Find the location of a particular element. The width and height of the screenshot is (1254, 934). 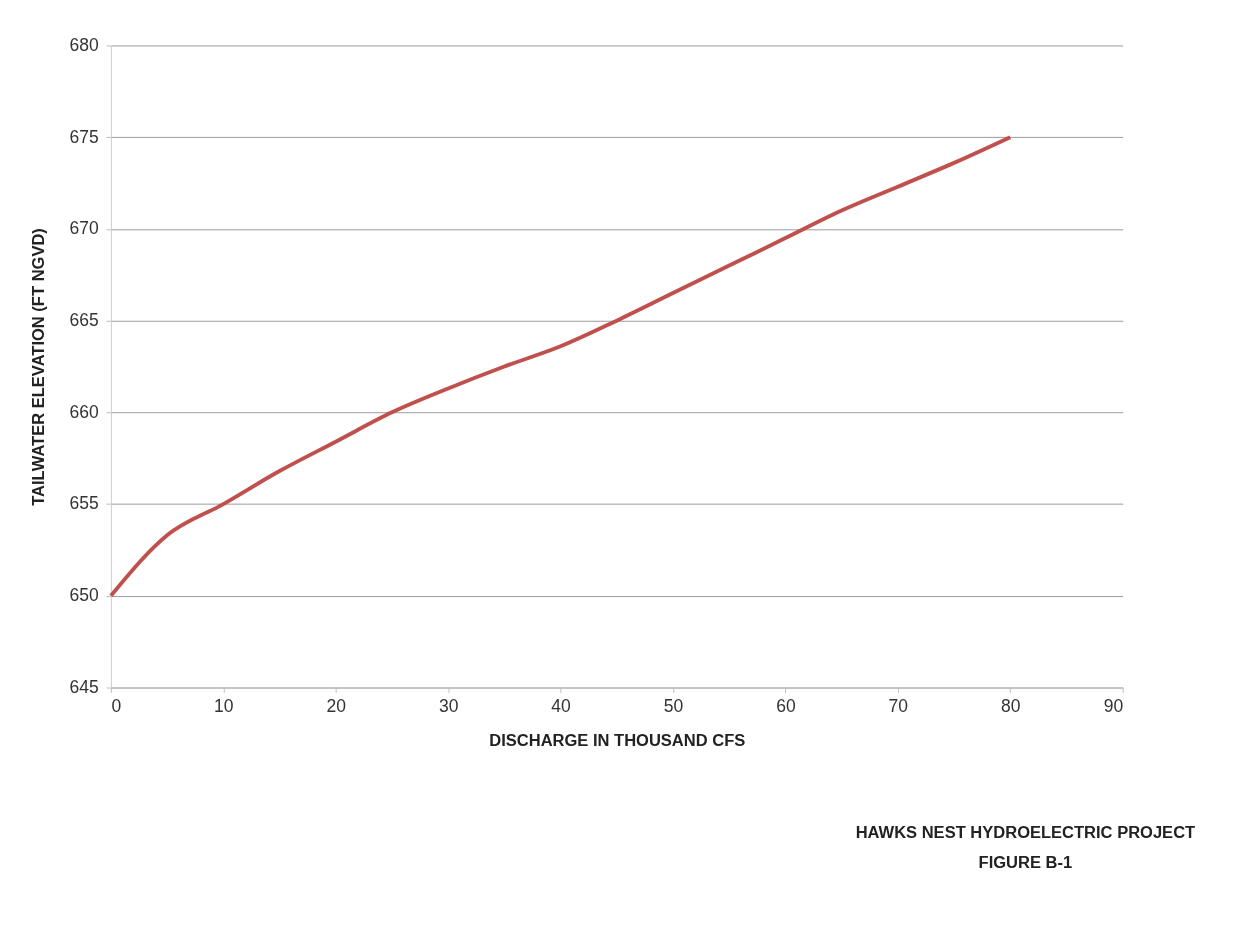

y-tick-label: 675 is located at coordinates (84, 136).